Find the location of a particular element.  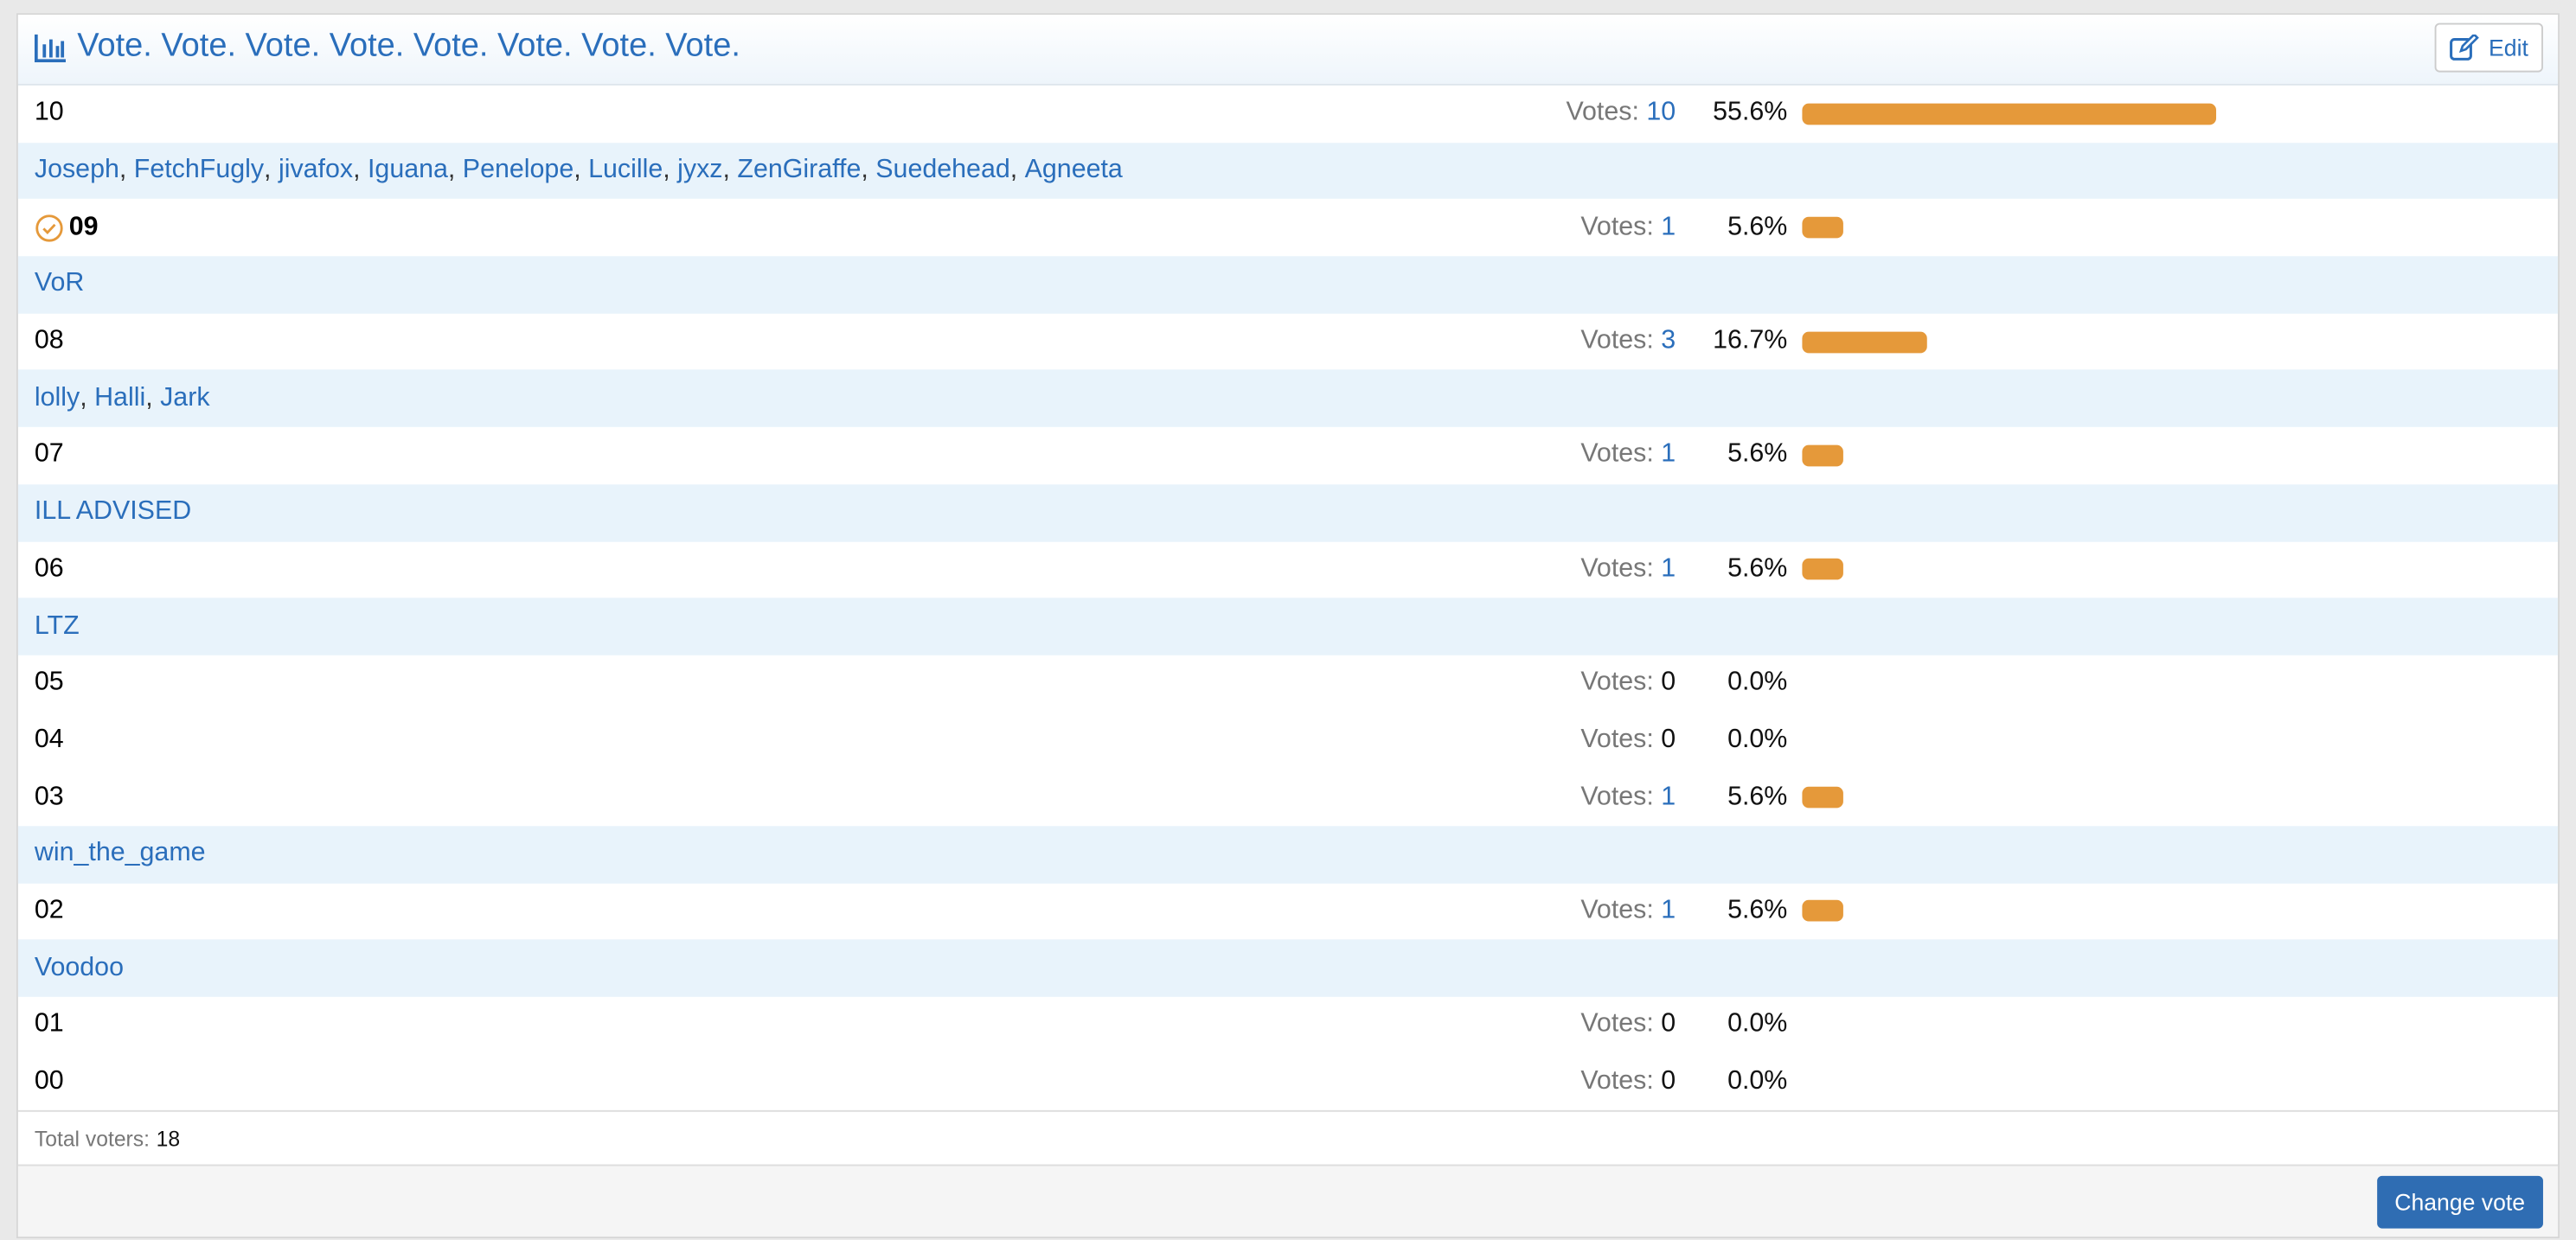

option-text: 10 is located at coordinates (49, 113).